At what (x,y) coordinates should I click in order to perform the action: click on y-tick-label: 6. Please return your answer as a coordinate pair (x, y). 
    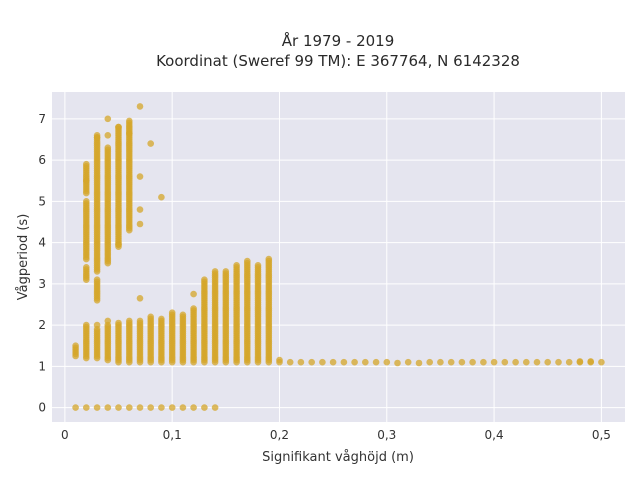
    Looking at the image, I should click on (42, 160).